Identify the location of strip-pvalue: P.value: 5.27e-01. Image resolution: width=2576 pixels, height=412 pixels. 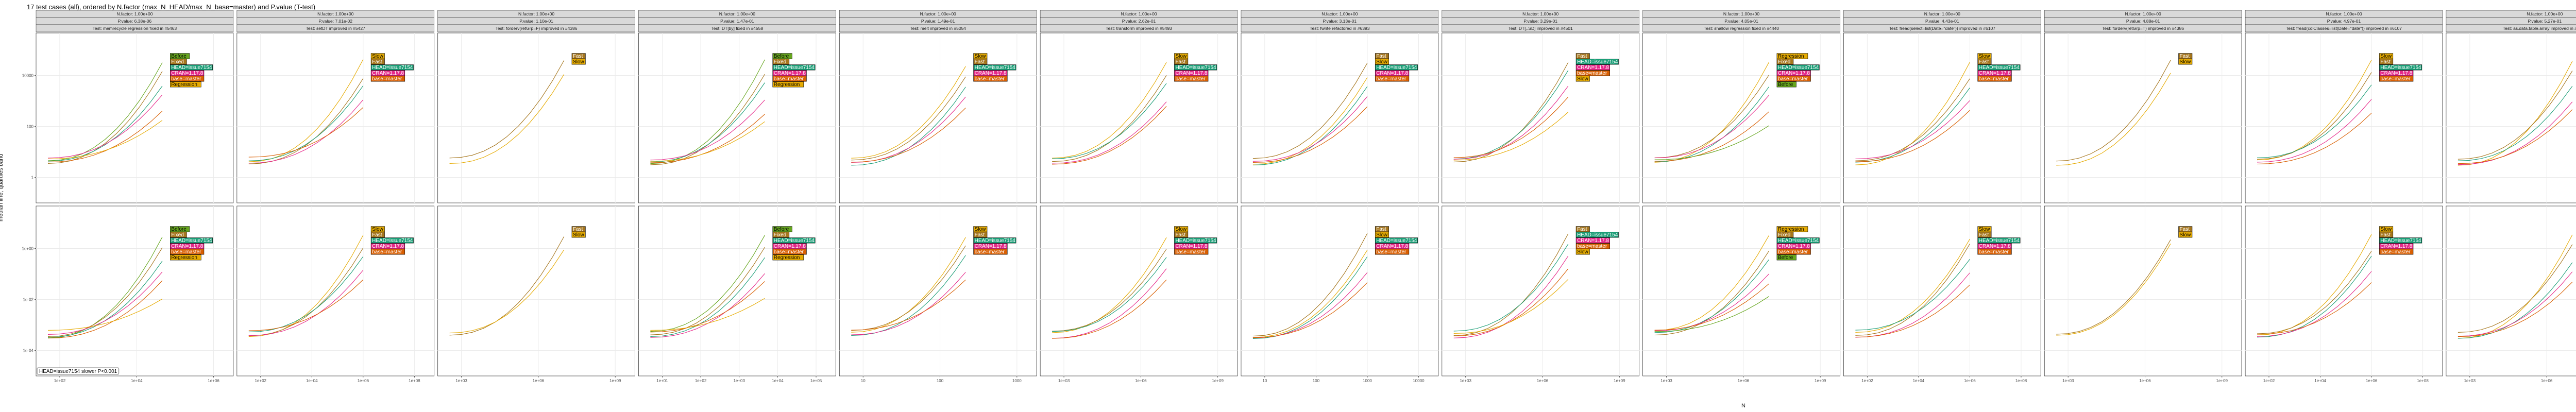
(2545, 21).